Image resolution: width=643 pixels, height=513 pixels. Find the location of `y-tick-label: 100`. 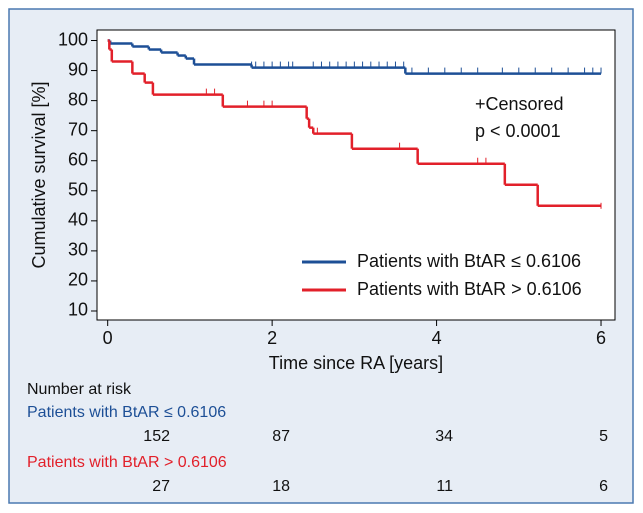

y-tick-label: 100 is located at coordinates (73, 39).